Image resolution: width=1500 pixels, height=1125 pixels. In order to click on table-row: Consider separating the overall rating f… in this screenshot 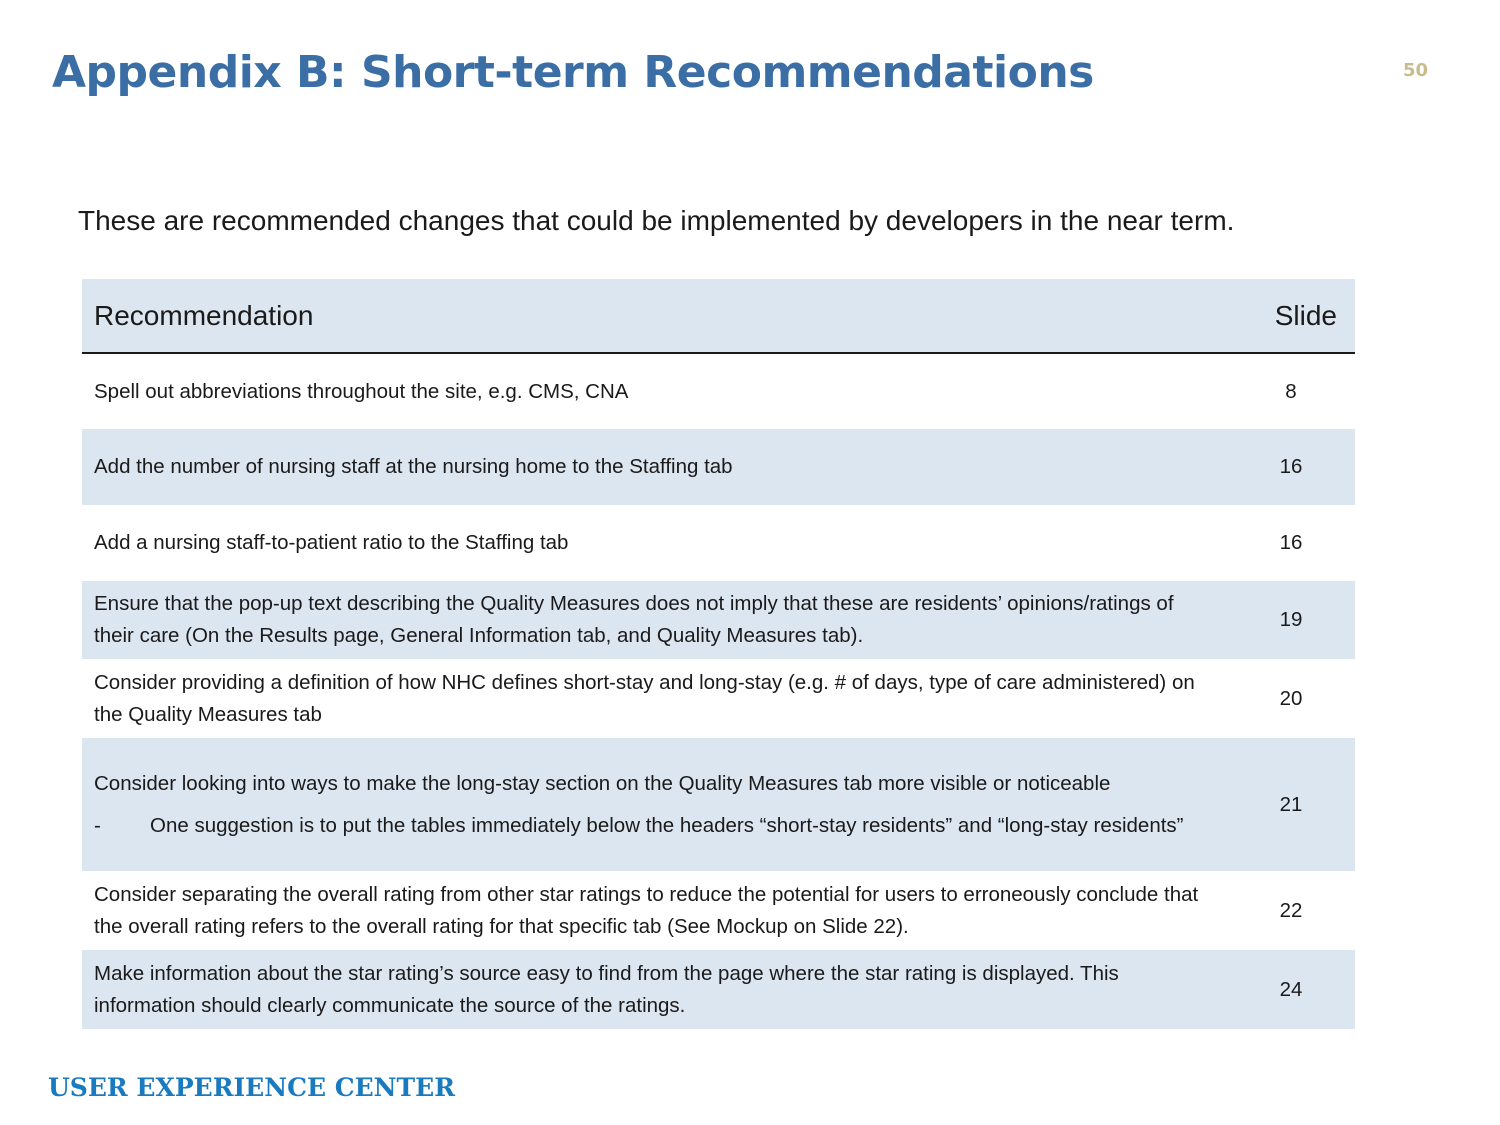, I will do `click(718, 910)`.